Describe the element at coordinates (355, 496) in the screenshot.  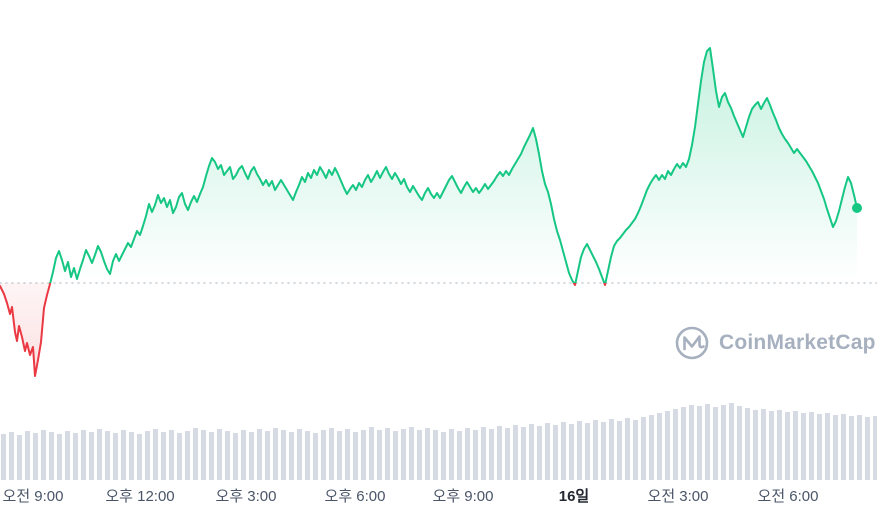
I see `x-axis-label: 오후 6:00` at that location.